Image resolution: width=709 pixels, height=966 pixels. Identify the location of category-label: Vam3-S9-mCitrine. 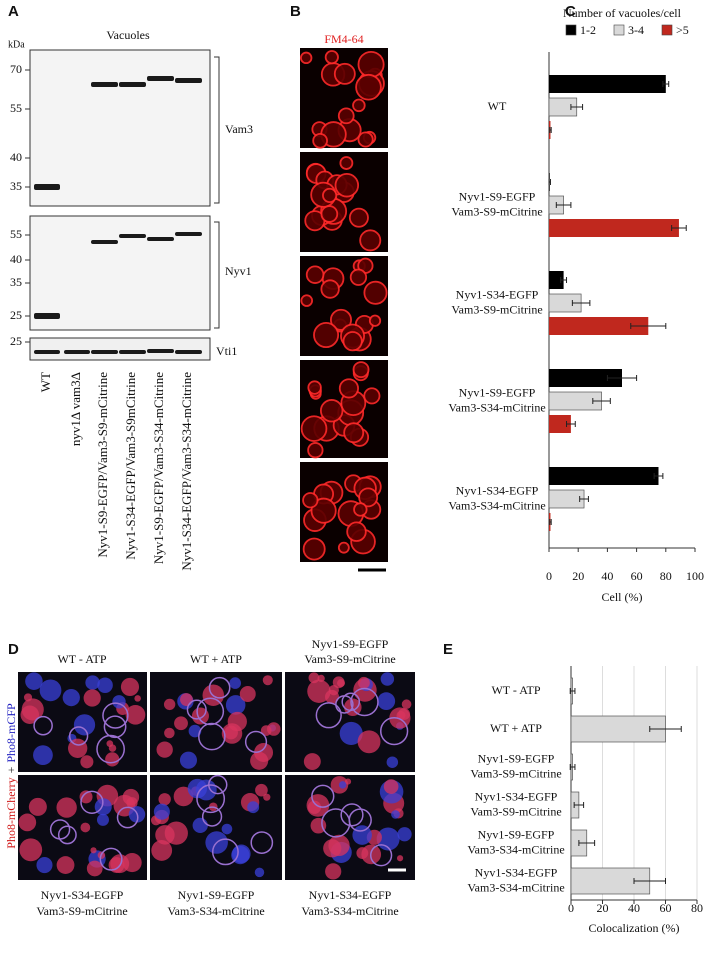
(496, 309).